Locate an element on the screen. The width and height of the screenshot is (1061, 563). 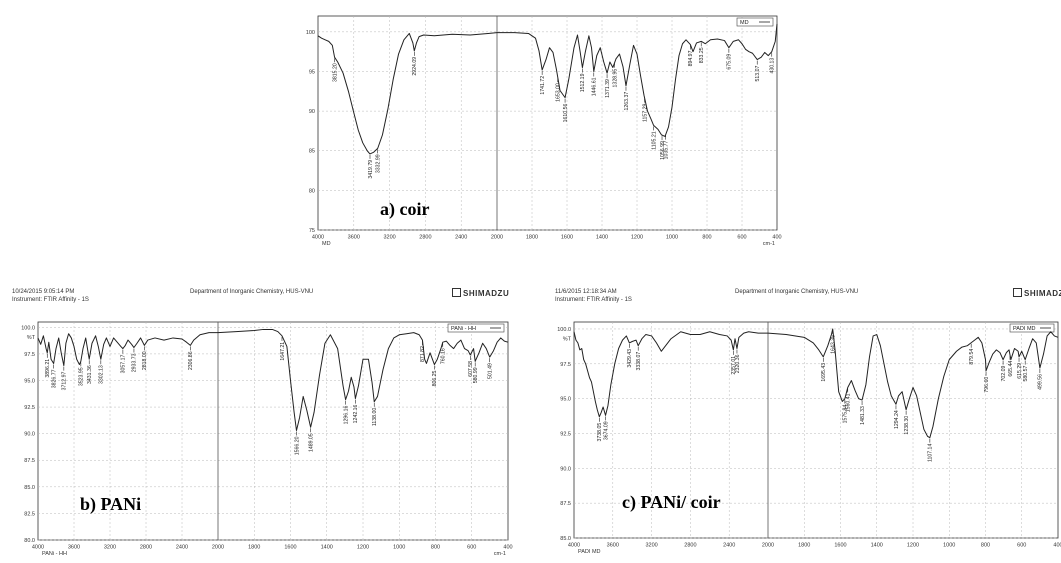
peak-label: 3738.05 is located at coordinates (600, 432).